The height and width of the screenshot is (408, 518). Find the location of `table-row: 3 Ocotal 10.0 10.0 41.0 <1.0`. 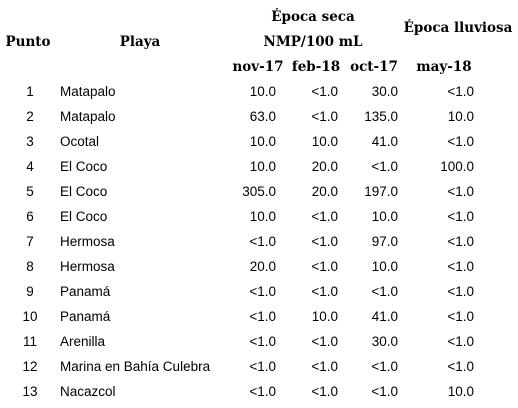

table-row: 3 Ocotal 10.0 10.0 41.0 <1.0 is located at coordinates (237, 141).